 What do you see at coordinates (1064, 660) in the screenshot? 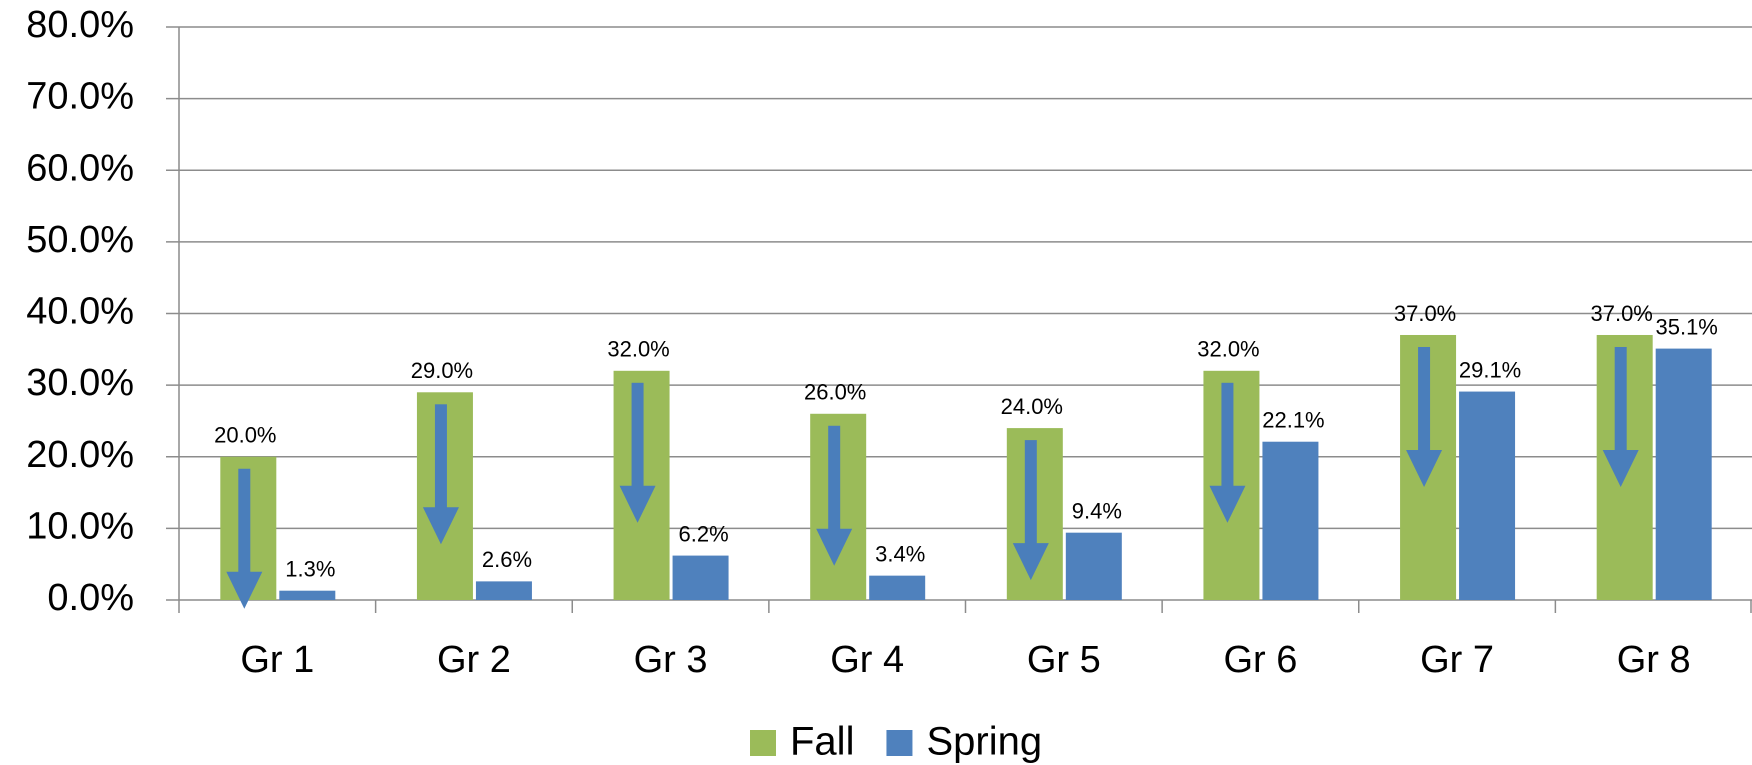
I see `x-tick-label: Gr 5` at bounding box center [1064, 660].